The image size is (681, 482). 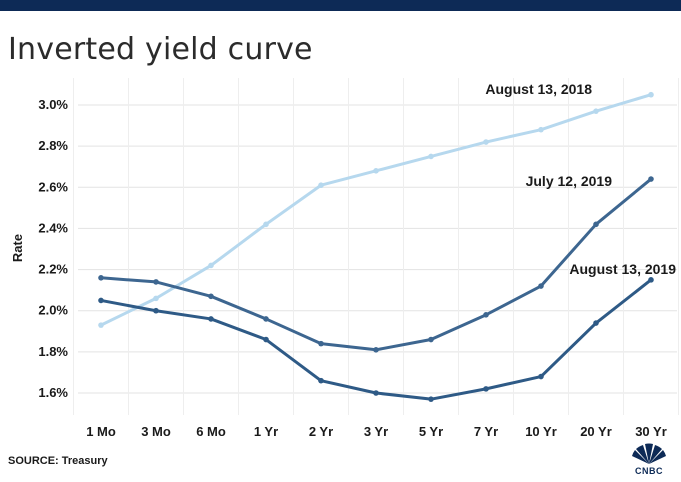 I want to click on x-tick-label: 1 Yr, so click(x=266, y=431).